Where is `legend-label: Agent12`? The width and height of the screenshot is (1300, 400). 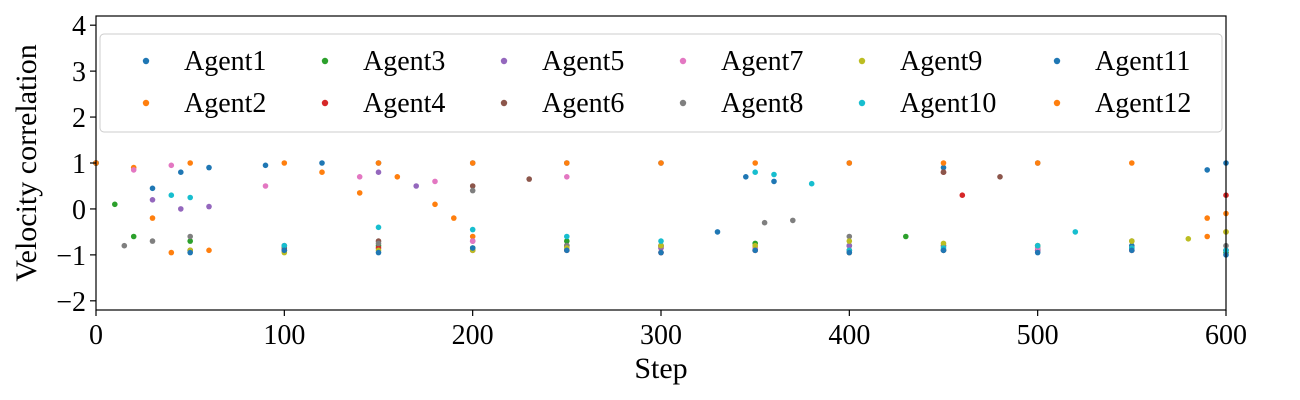 legend-label: Agent12 is located at coordinates (1143, 103).